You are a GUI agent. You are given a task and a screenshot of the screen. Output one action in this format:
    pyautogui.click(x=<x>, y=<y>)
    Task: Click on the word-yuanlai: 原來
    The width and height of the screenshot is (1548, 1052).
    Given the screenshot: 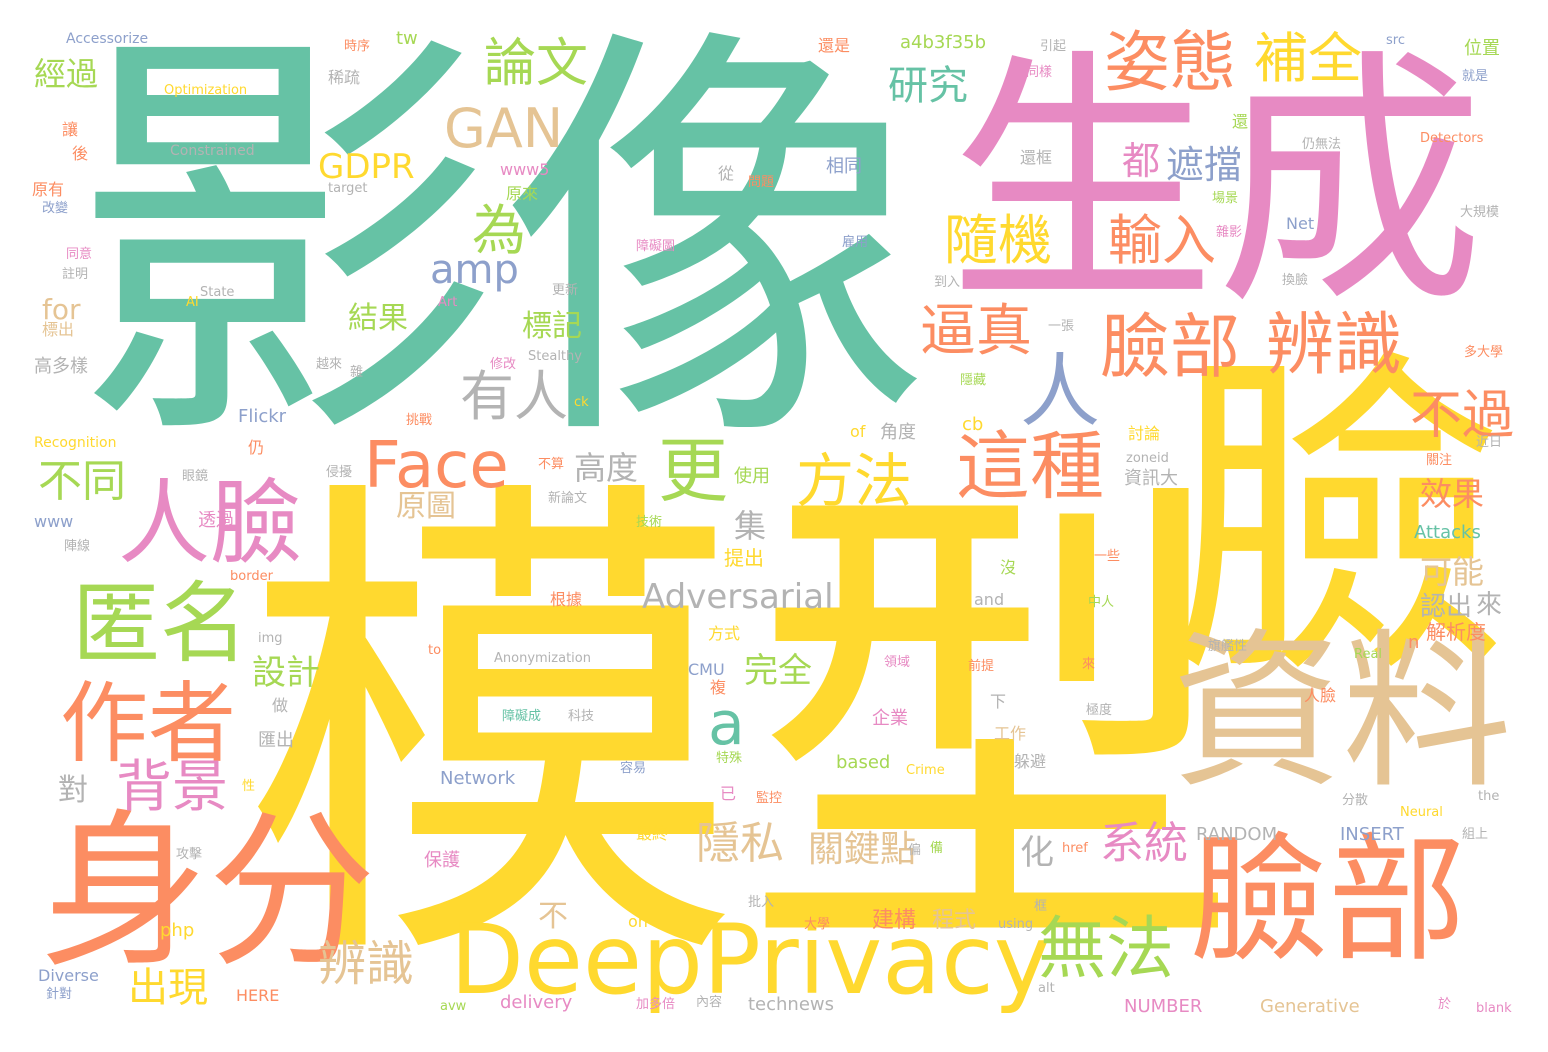 What is the action you would take?
    pyautogui.click(x=522, y=193)
    